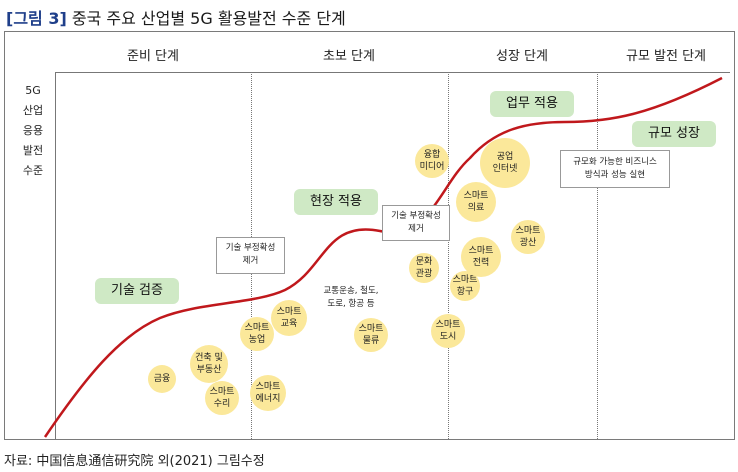  What do you see at coordinates (532, 104) in the screenshot?
I see `stage-box-business-application: 업무 적용` at bounding box center [532, 104].